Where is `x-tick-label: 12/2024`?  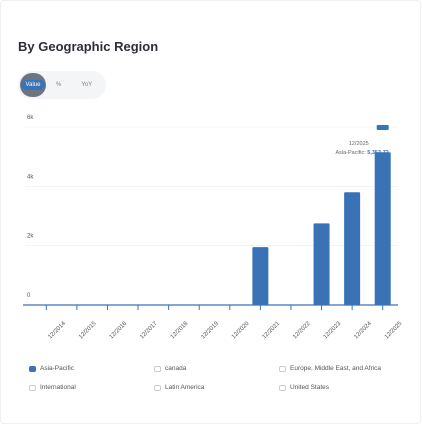 x-tick-label: 12/2024 is located at coordinates (363, 330).